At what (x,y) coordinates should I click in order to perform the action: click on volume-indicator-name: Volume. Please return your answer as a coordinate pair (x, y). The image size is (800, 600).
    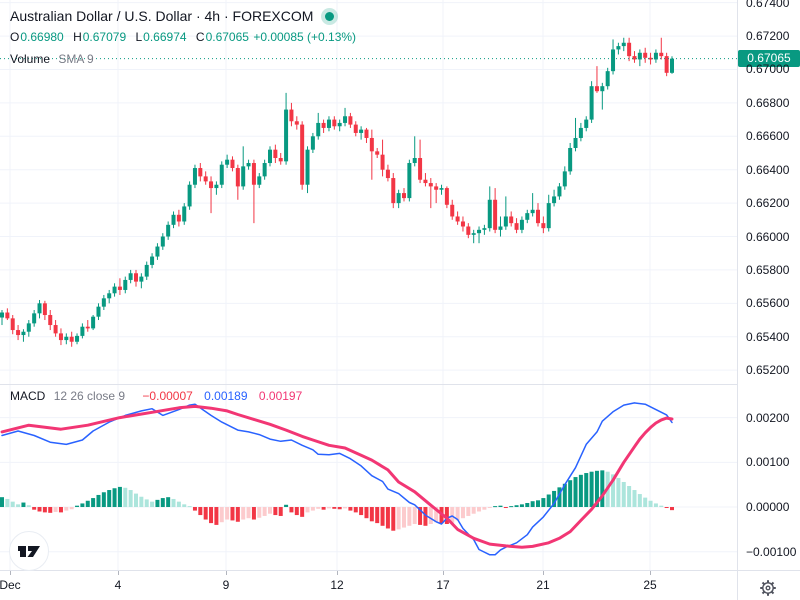
    Looking at the image, I should click on (30, 59).